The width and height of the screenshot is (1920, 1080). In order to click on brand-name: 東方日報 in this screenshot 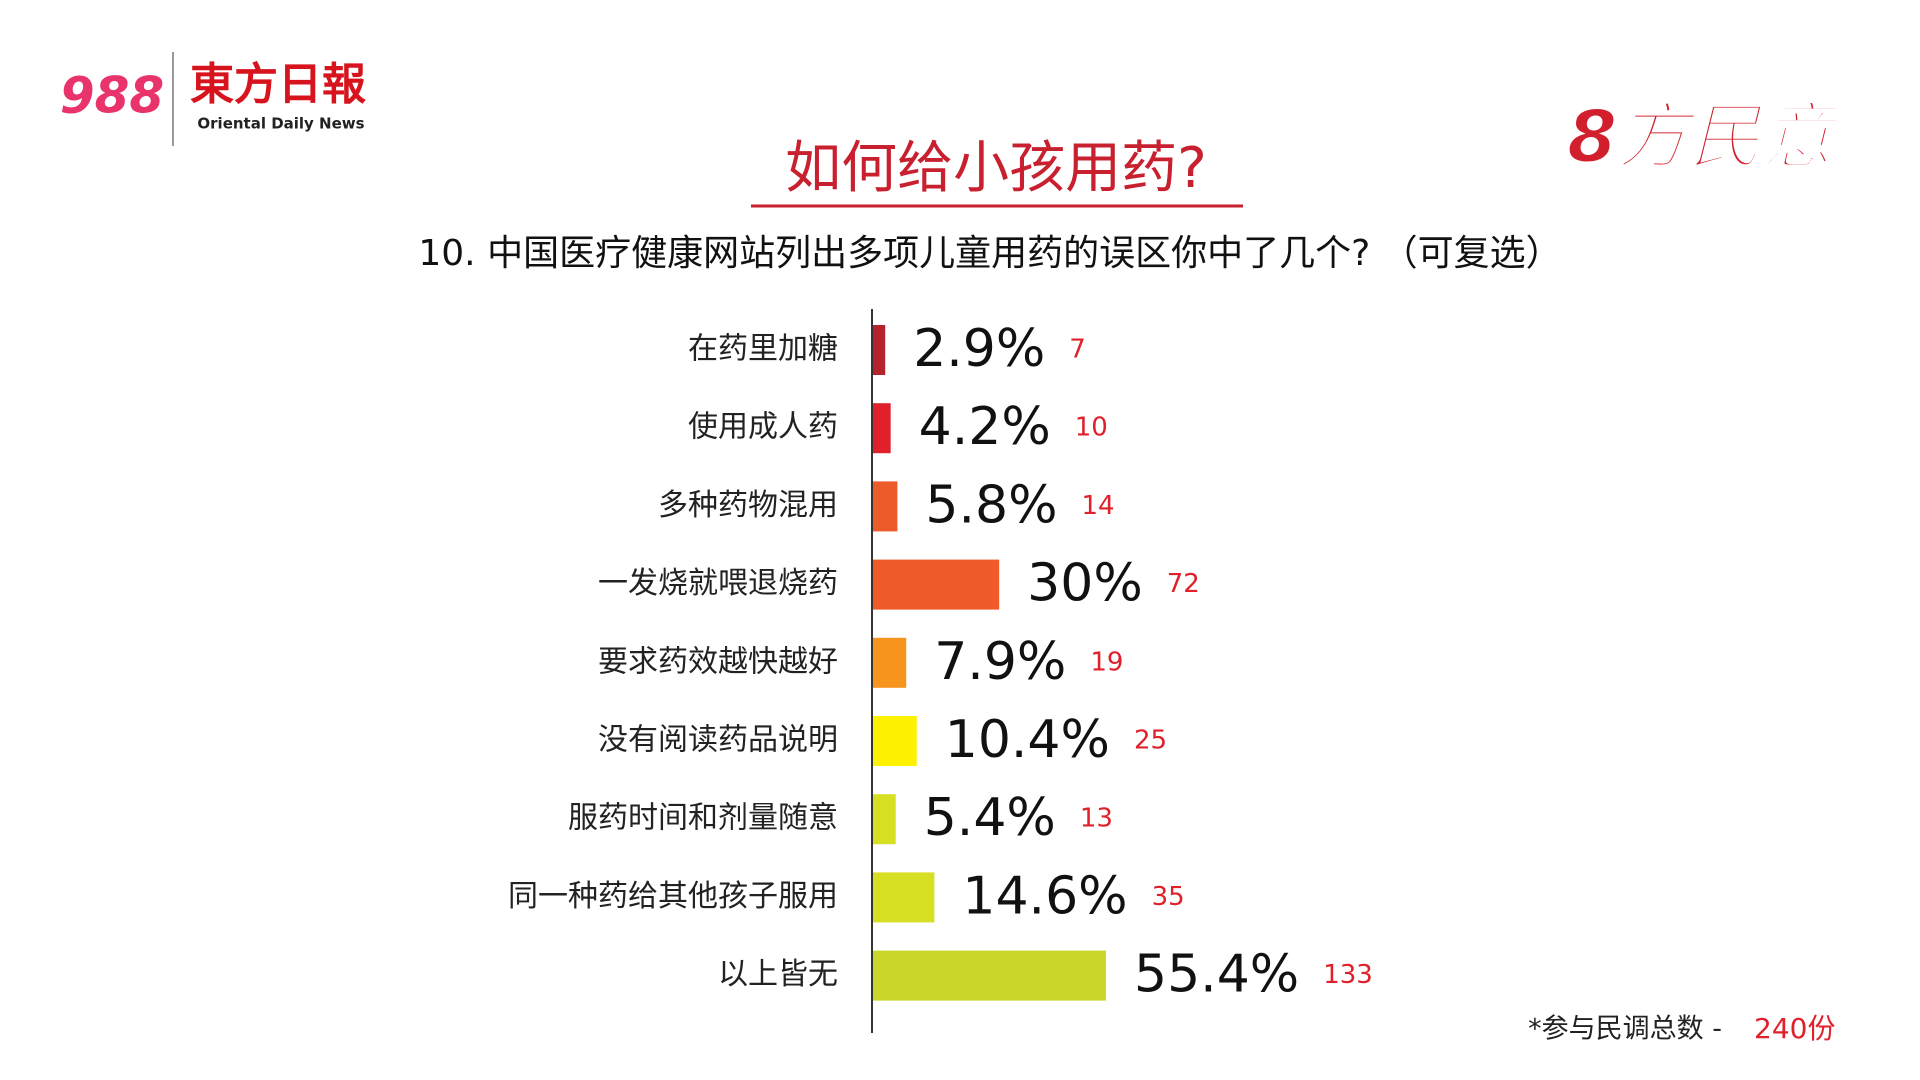, I will do `click(278, 84)`.